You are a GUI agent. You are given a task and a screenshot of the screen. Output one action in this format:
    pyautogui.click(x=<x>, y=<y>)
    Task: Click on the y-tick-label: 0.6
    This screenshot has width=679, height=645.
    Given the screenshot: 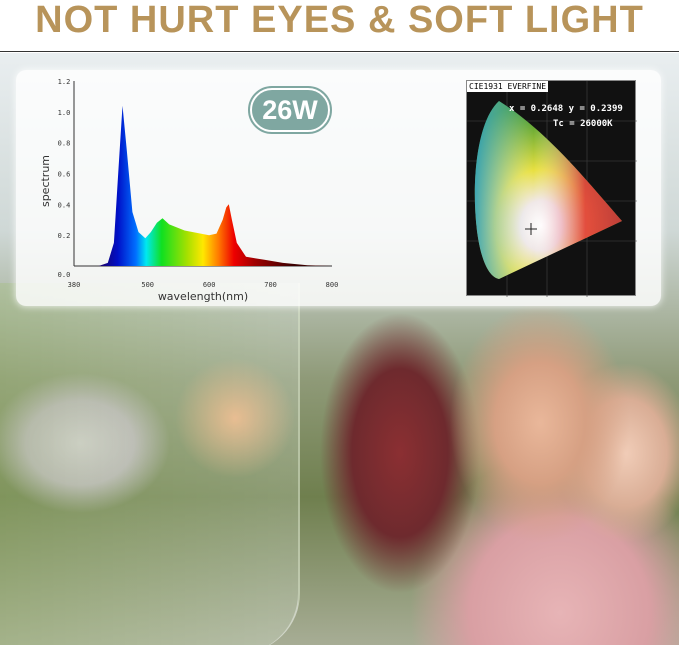 What is the action you would take?
    pyautogui.click(x=64, y=175)
    